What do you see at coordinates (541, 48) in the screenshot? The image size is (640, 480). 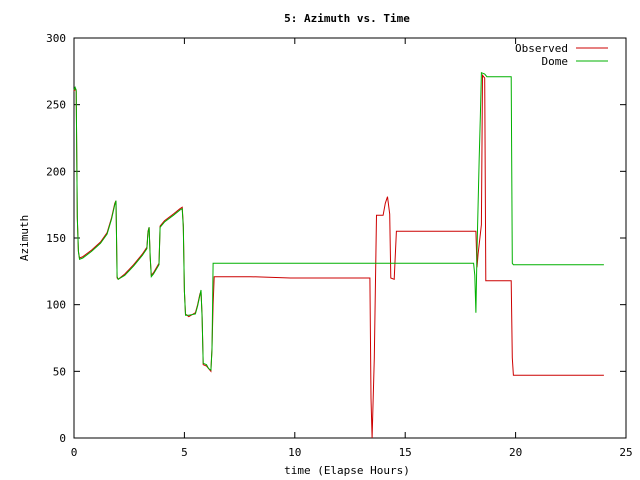 I see `legend-label-observed: Observed` at bounding box center [541, 48].